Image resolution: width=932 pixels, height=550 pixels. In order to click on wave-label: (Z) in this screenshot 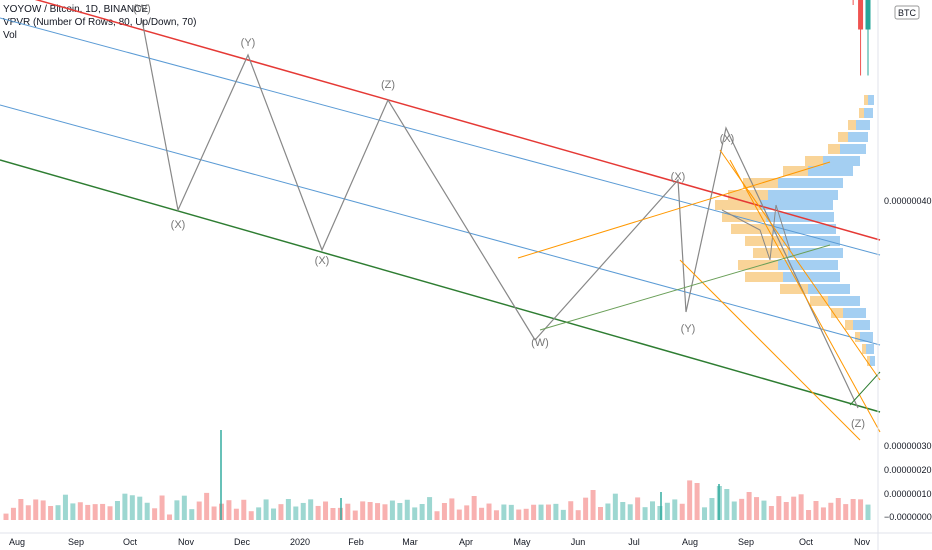, I will do `click(858, 424)`.